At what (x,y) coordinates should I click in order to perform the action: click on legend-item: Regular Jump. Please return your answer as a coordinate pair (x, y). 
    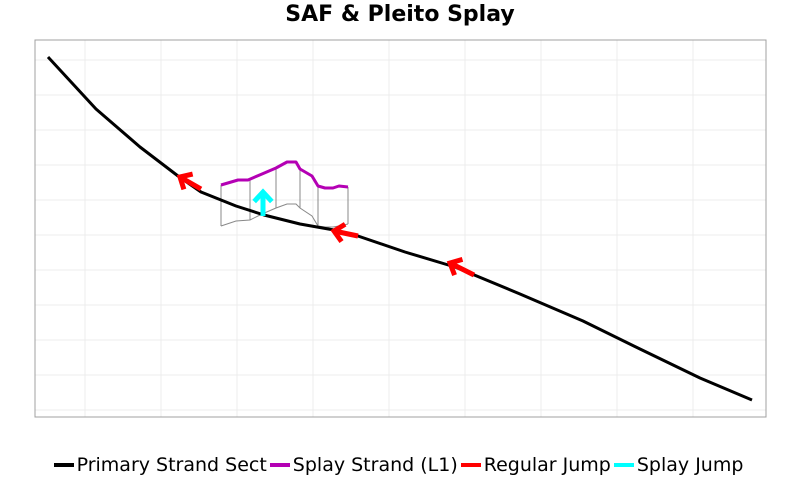
    Looking at the image, I should click on (535, 465).